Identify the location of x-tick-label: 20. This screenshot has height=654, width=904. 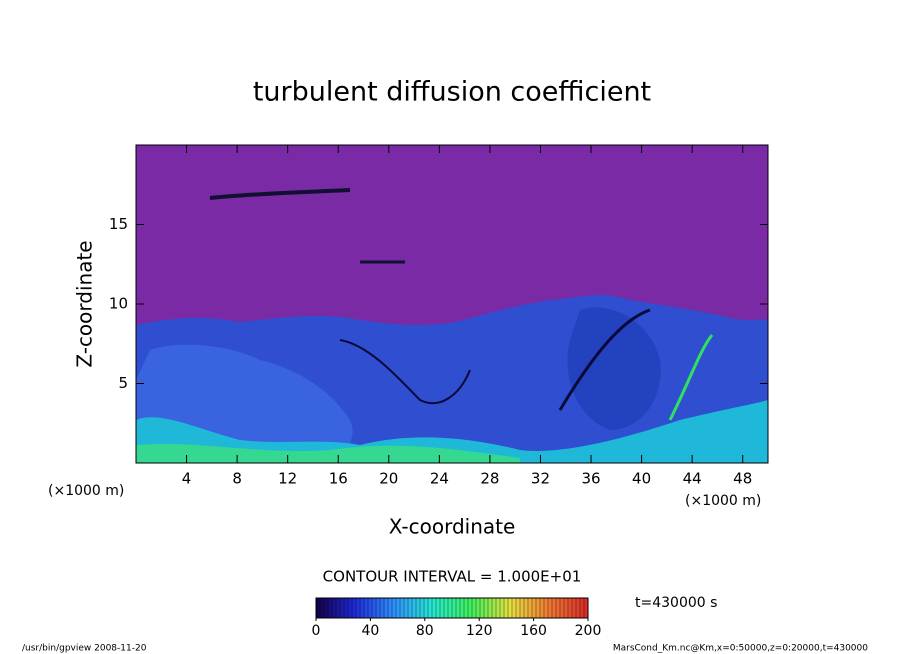
(388, 479).